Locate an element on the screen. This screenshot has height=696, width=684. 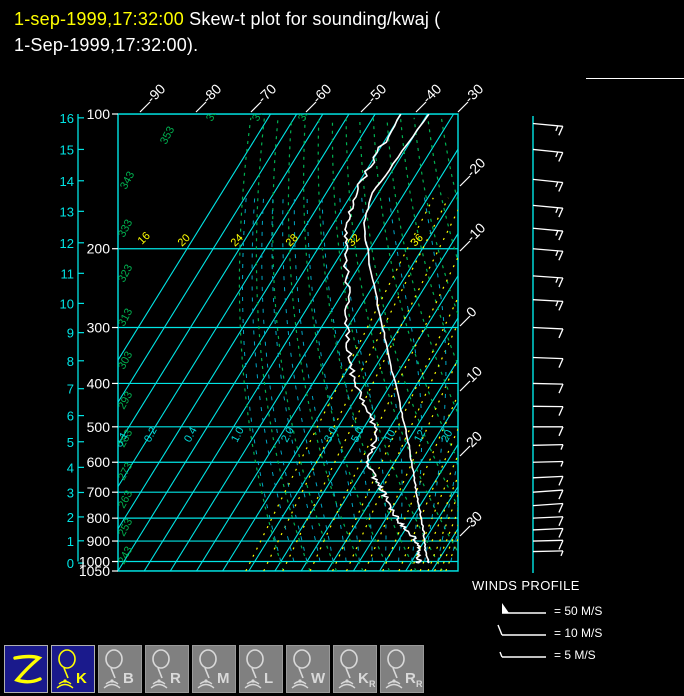
svg-text: 373 is located at coordinates (259, 113).